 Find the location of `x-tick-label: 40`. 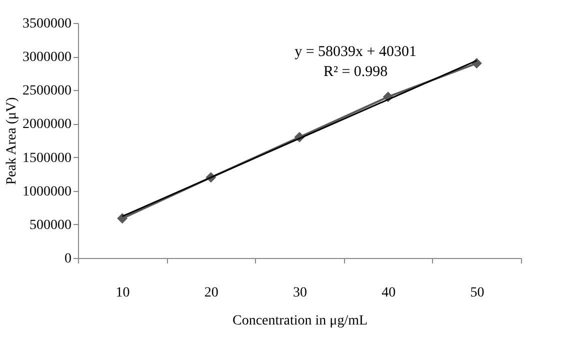

x-tick-label: 40 is located at coordinates (389, 293).